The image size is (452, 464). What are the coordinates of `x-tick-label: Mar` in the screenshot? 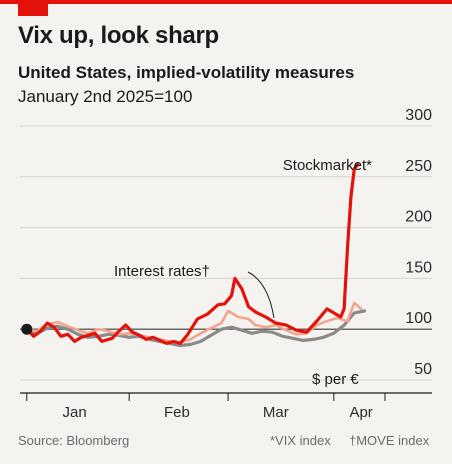 It's located at (276, 412).